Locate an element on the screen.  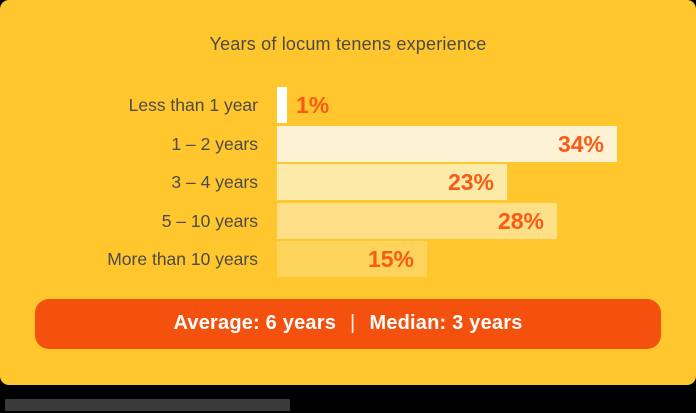
bar: 1% is located at coordinates (303, 105).